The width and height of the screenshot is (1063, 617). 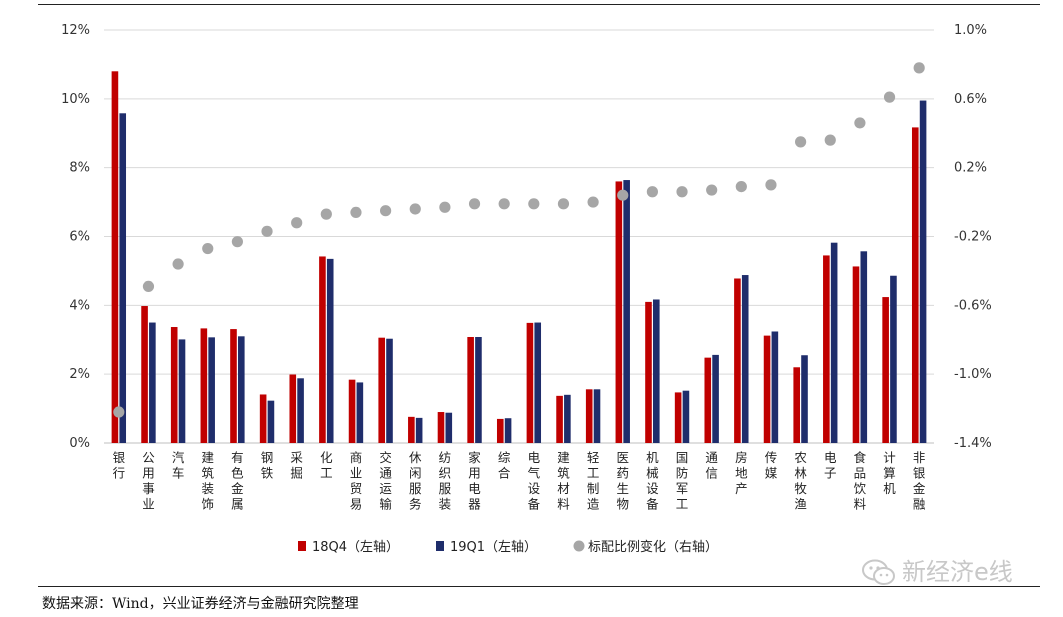 What do you see at coordinates (889, 473) in the screenshot?
I see `svg-text: 算` at bounding box center [889, 473].